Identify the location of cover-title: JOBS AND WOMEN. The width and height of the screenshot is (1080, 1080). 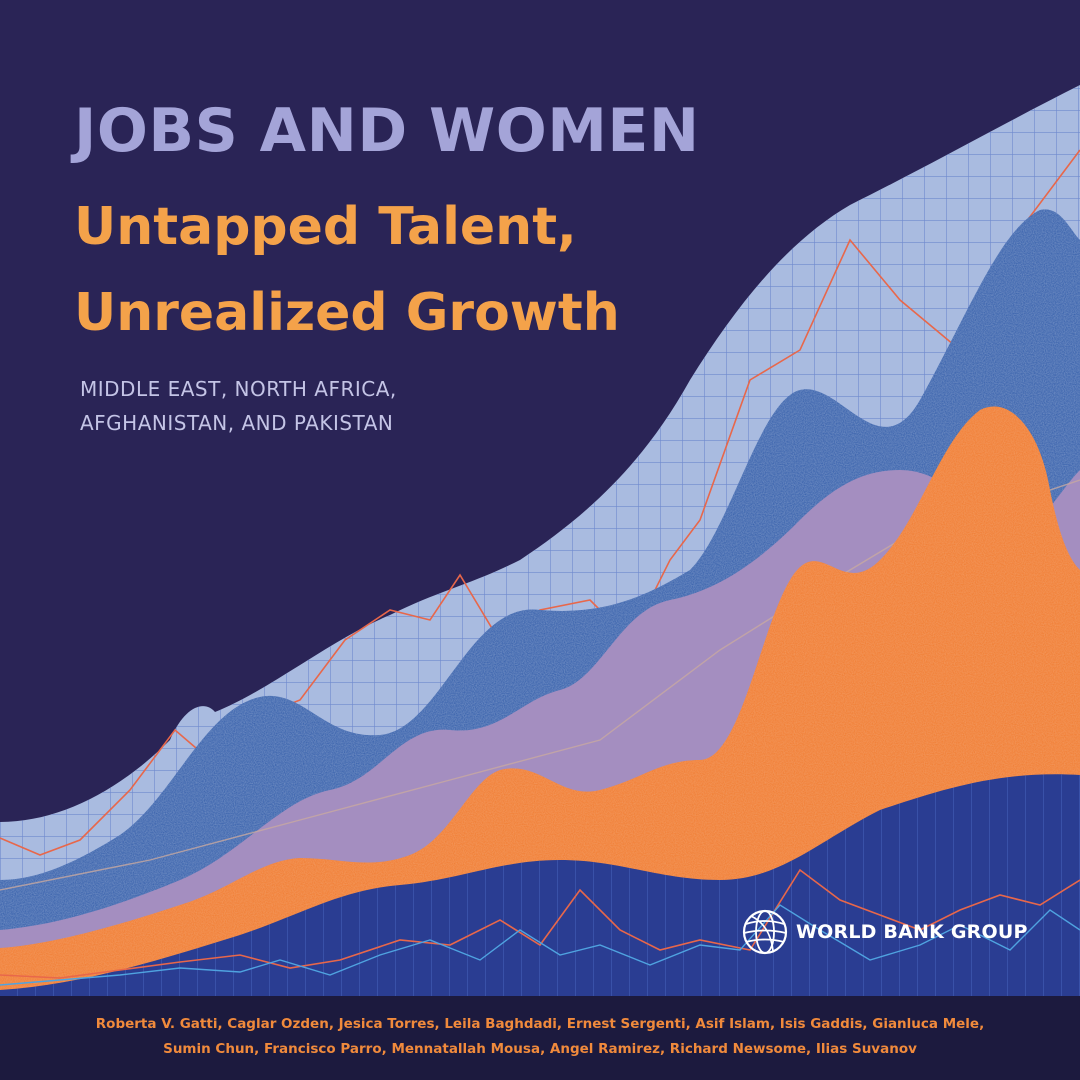
(387, 131).